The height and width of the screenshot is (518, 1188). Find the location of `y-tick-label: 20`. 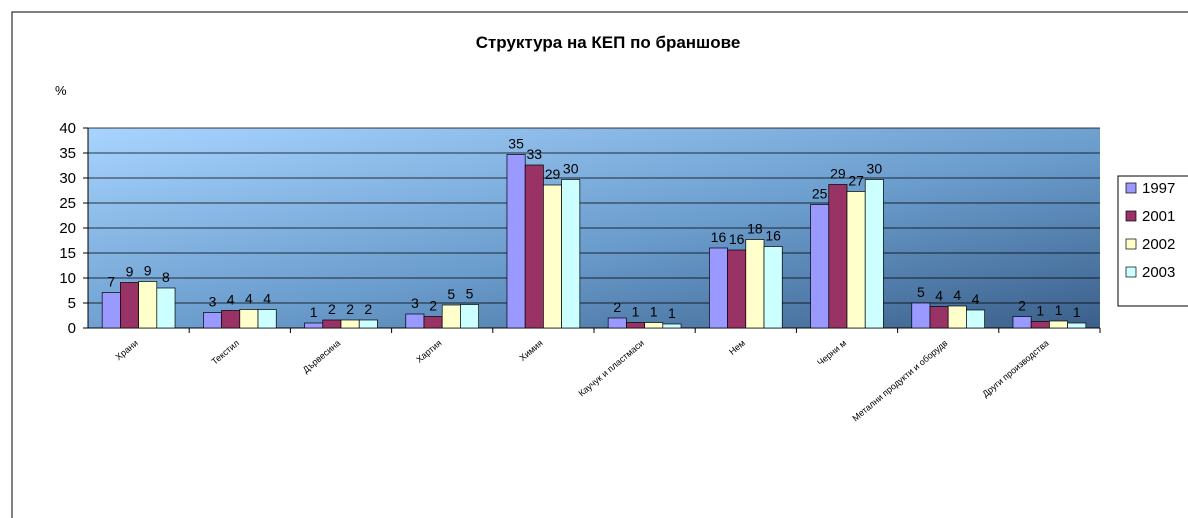

y-tick-label: 20 is located at coordinates (67, 228).